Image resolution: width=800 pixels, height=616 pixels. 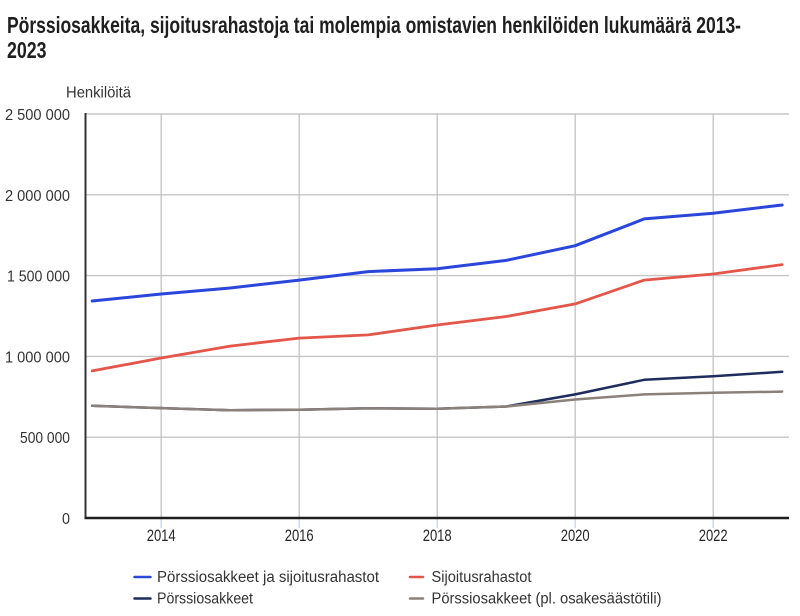 What do you see at coordinates (45, 438) in the screenshot?
I see `svg-text: 500 000` at bounding box center [45, 438].